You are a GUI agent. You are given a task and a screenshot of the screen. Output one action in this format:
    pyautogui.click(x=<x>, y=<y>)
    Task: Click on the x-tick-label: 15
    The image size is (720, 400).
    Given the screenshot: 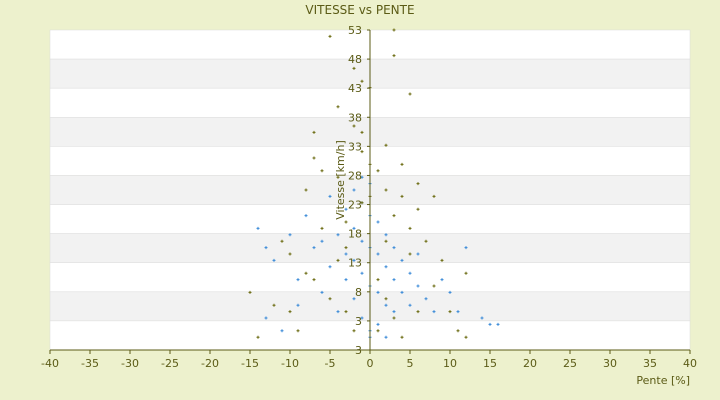 What is the action you would take?
    pyautogui.click(x=490, y=363)
    